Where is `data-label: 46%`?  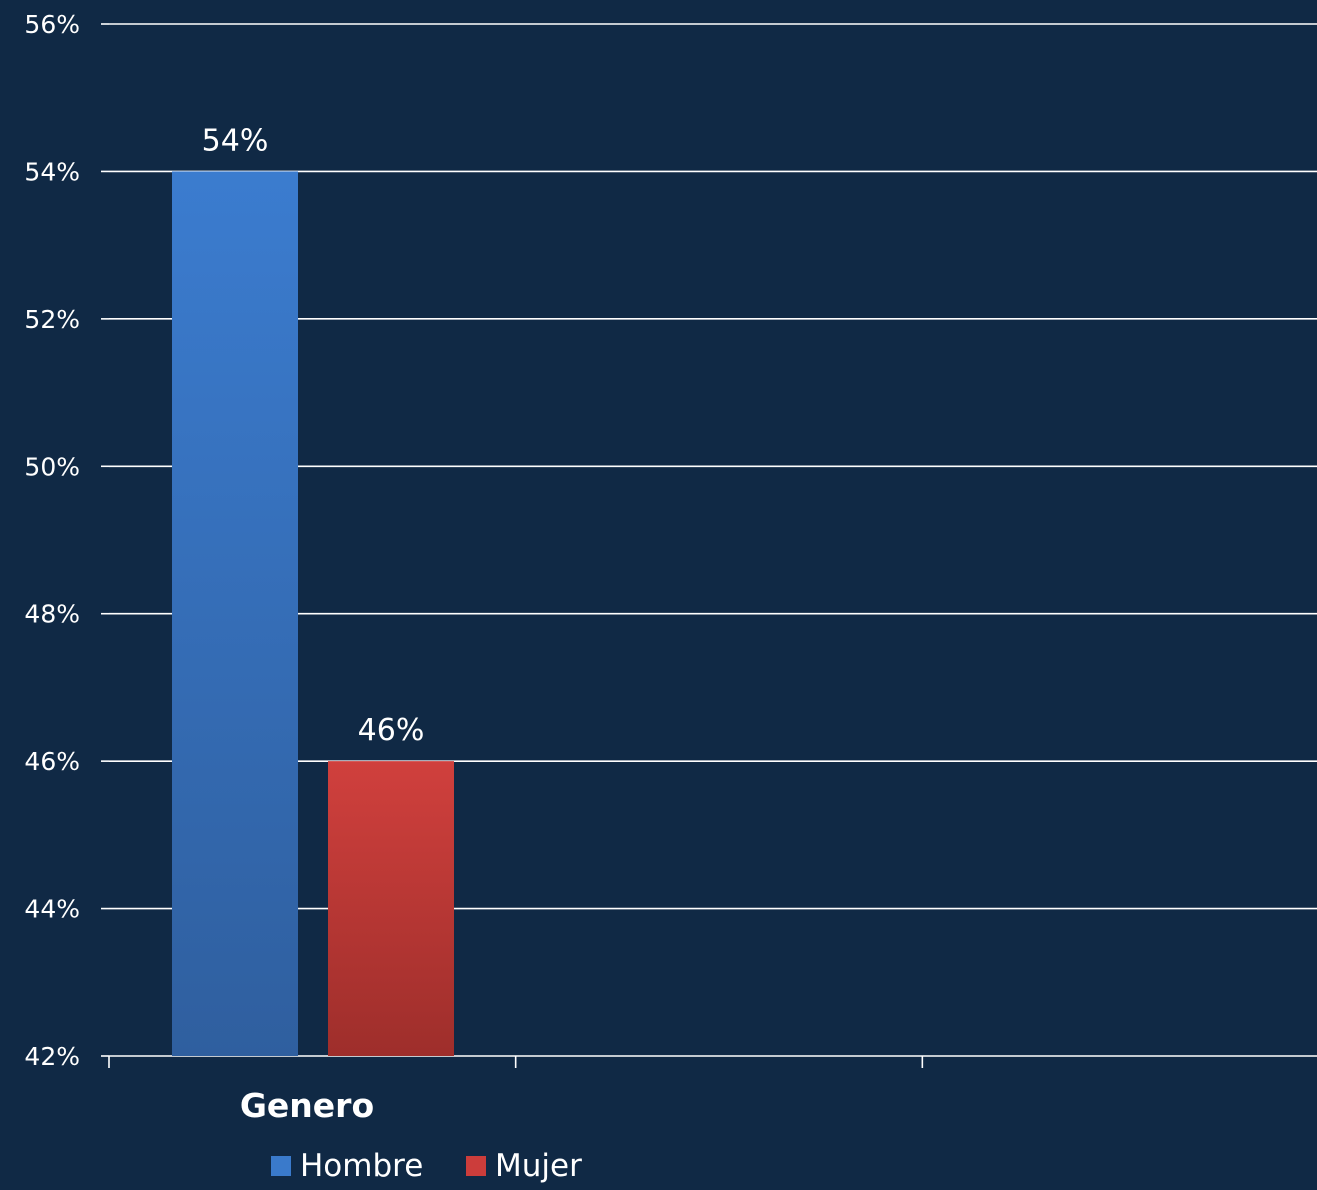
data-label: 46% is located at coordinates (391, 730).